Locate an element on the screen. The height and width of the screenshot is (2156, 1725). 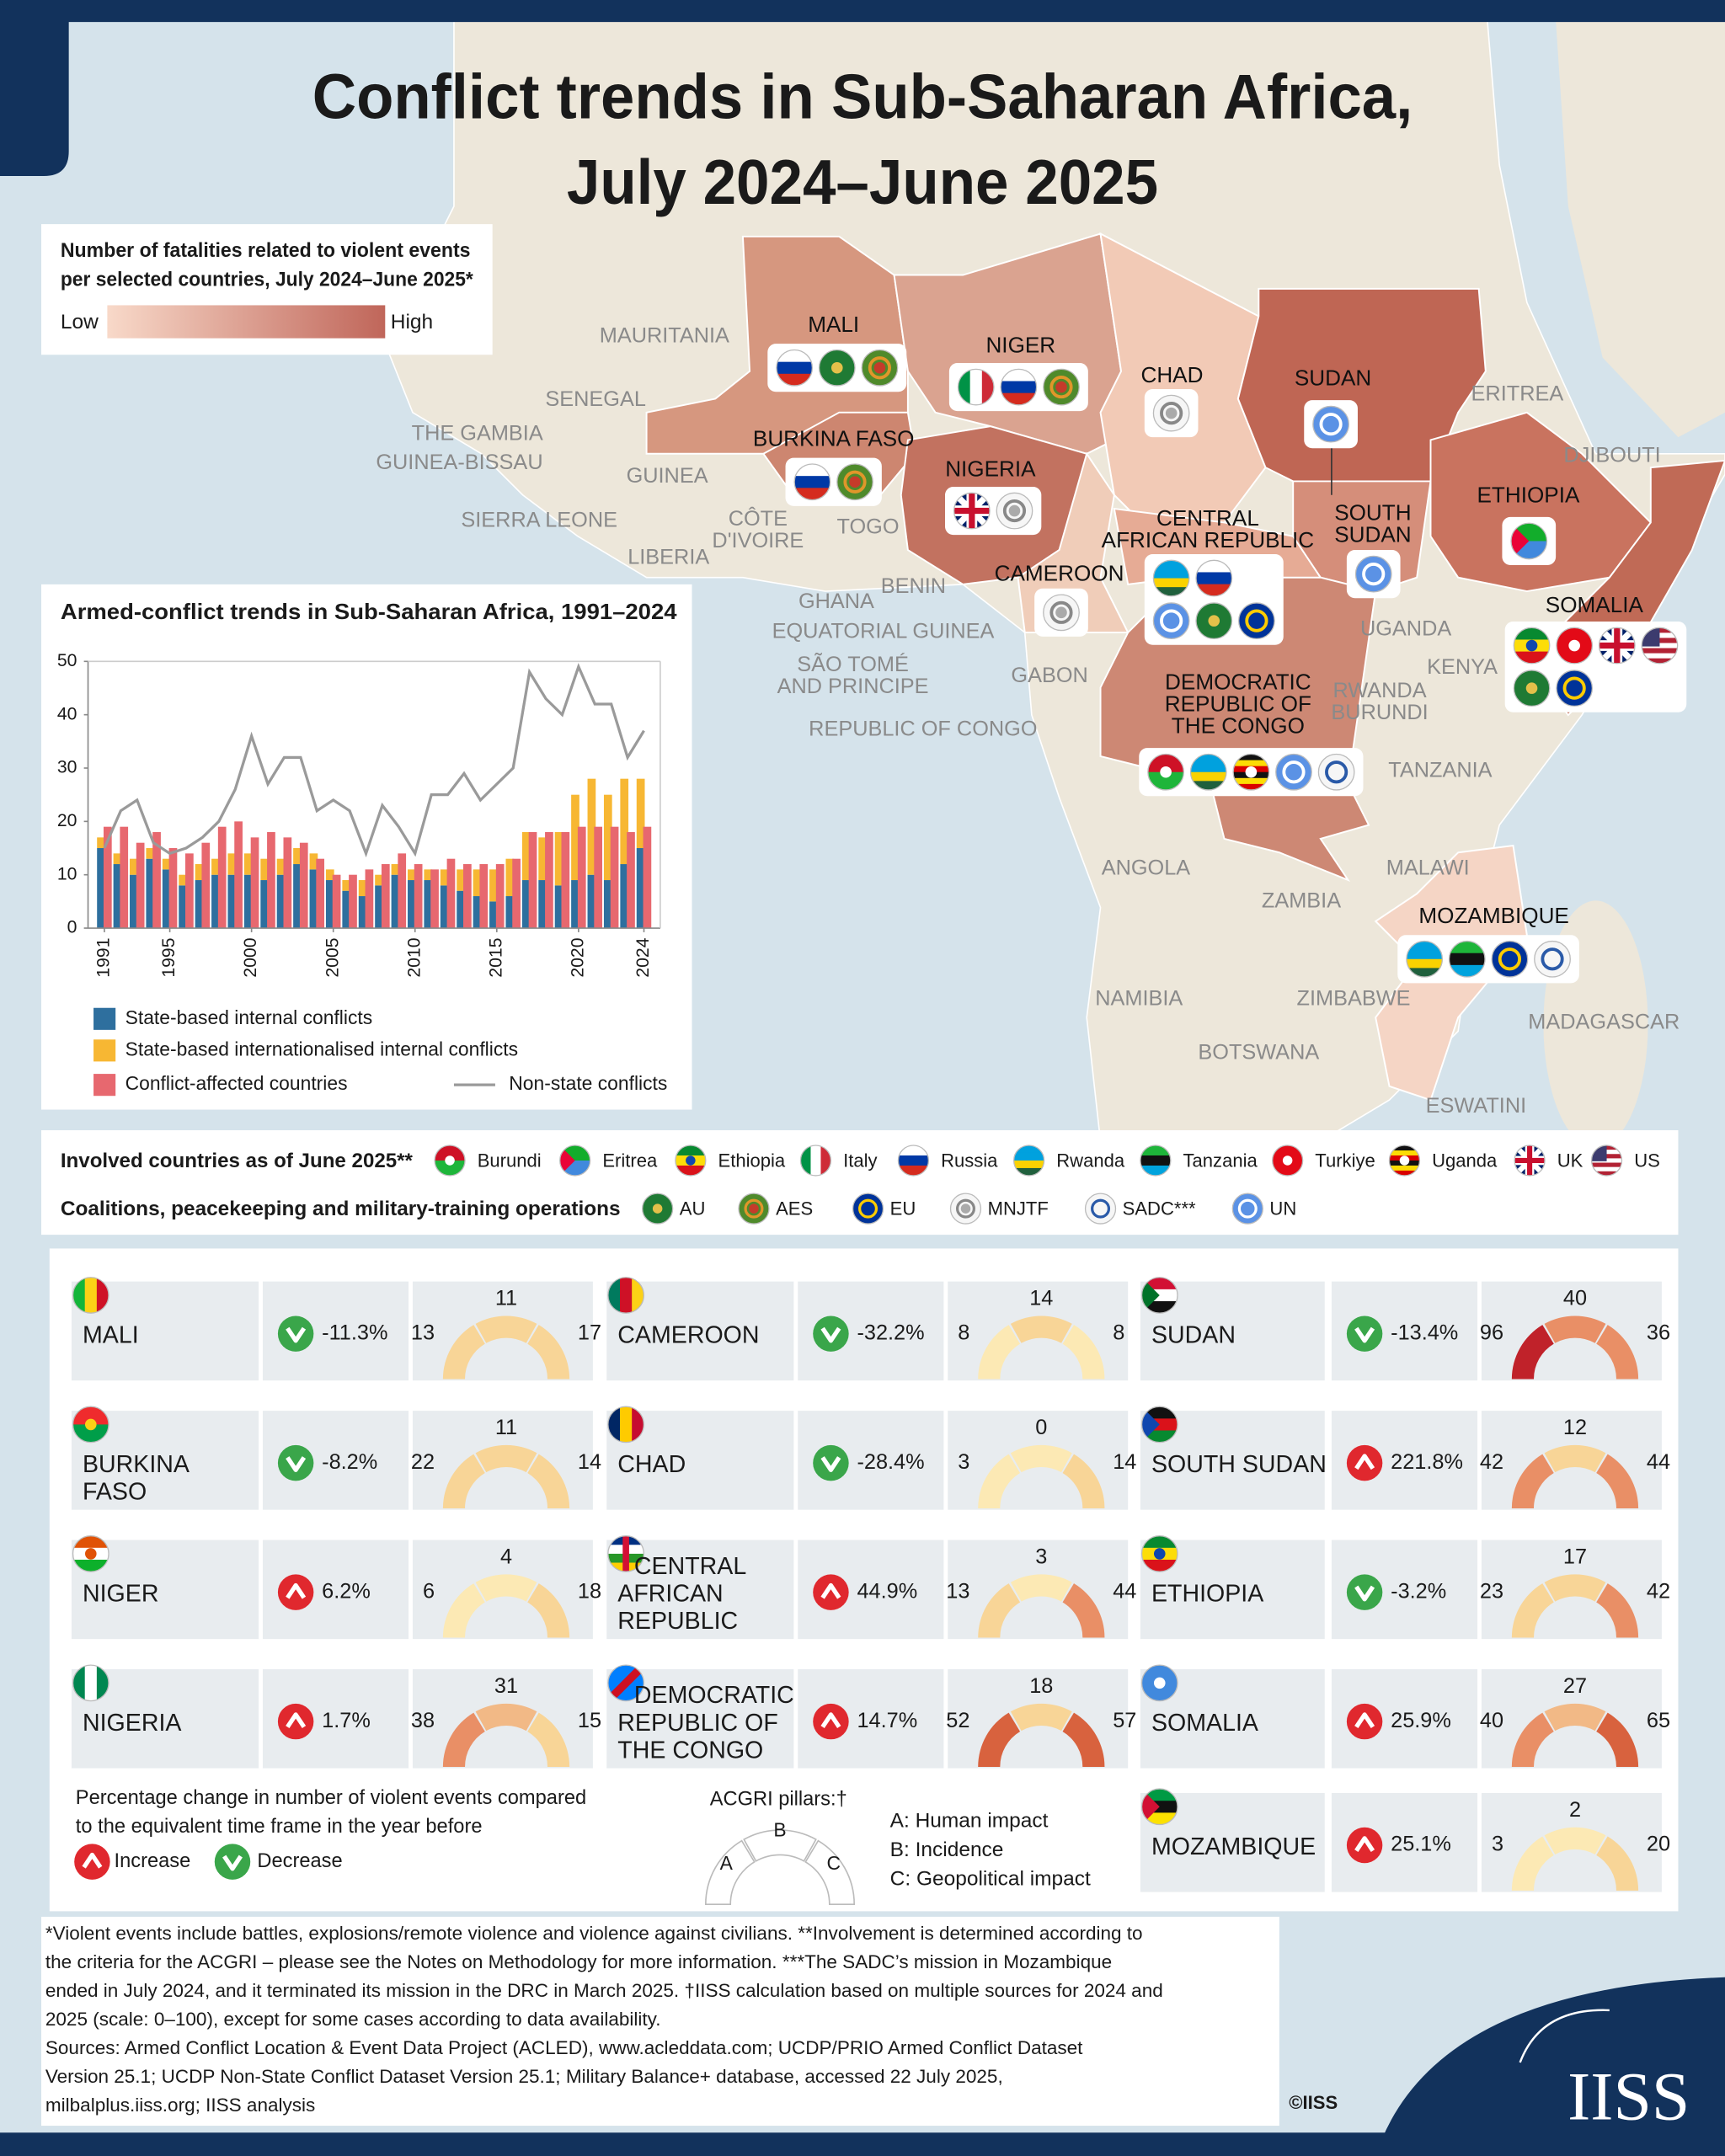
map-label: ZIMBABWE is located at coordinates (1354, 999).